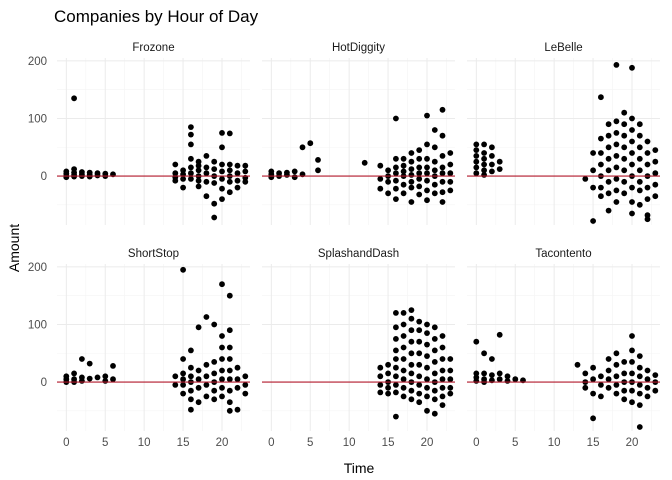  Describe the element at coordinates (349, 443) in the screenshot. I see `x-tick-label: 10` at that location.